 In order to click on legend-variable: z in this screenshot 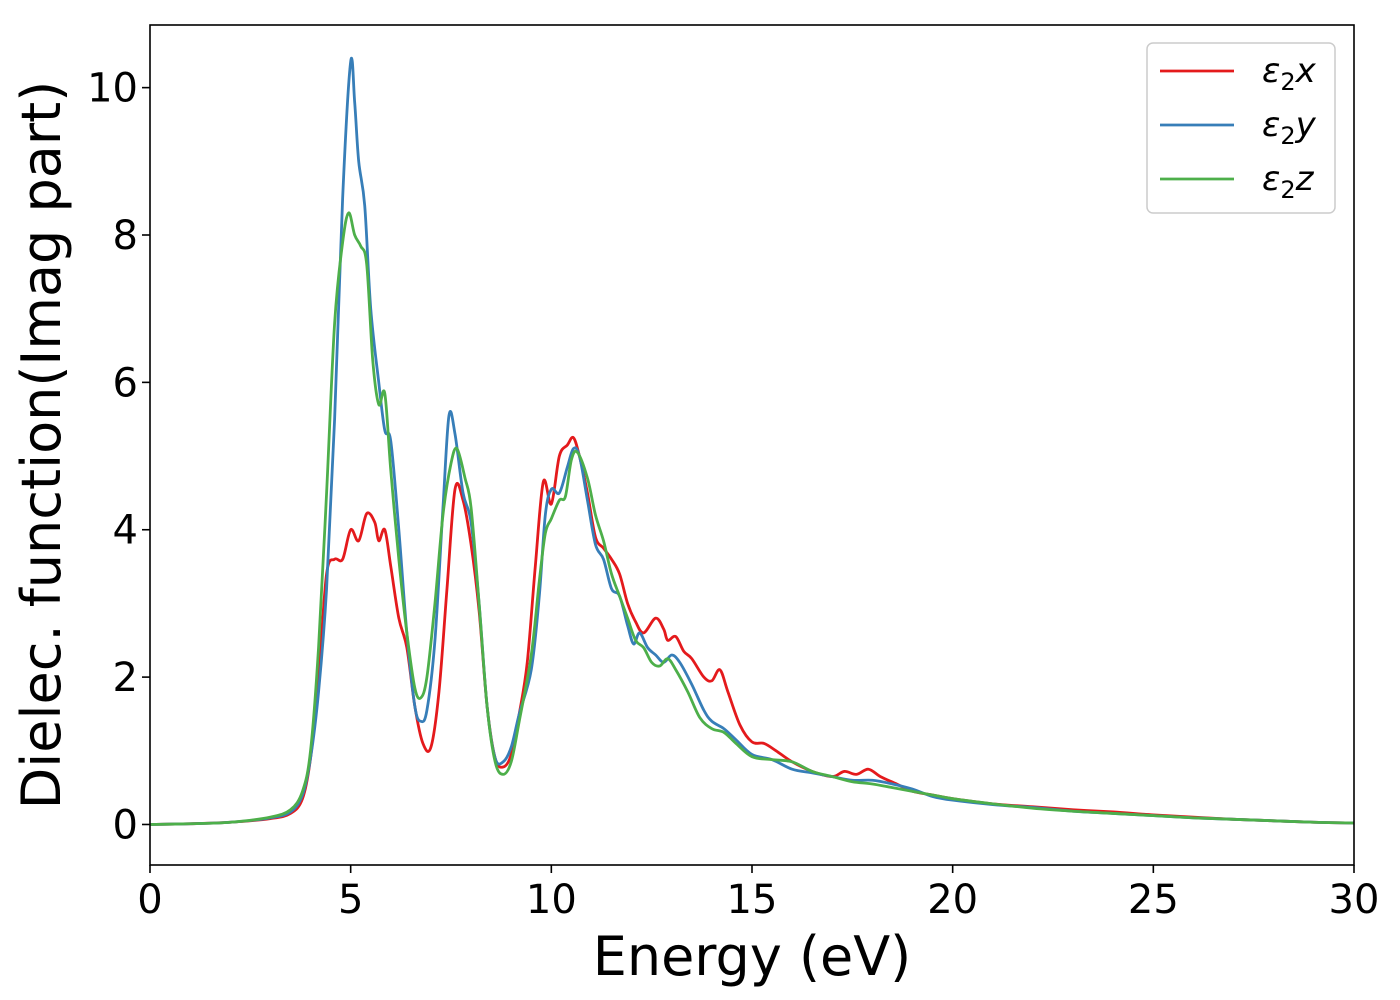, I will do `click(1305, 179)`.